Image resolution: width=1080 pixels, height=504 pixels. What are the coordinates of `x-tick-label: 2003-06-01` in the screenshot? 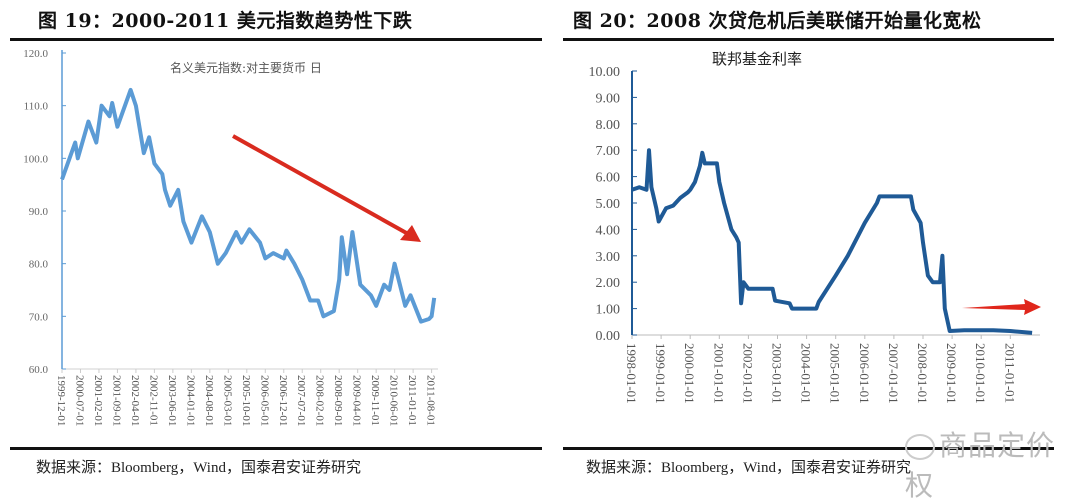 It's located at (172, 400).